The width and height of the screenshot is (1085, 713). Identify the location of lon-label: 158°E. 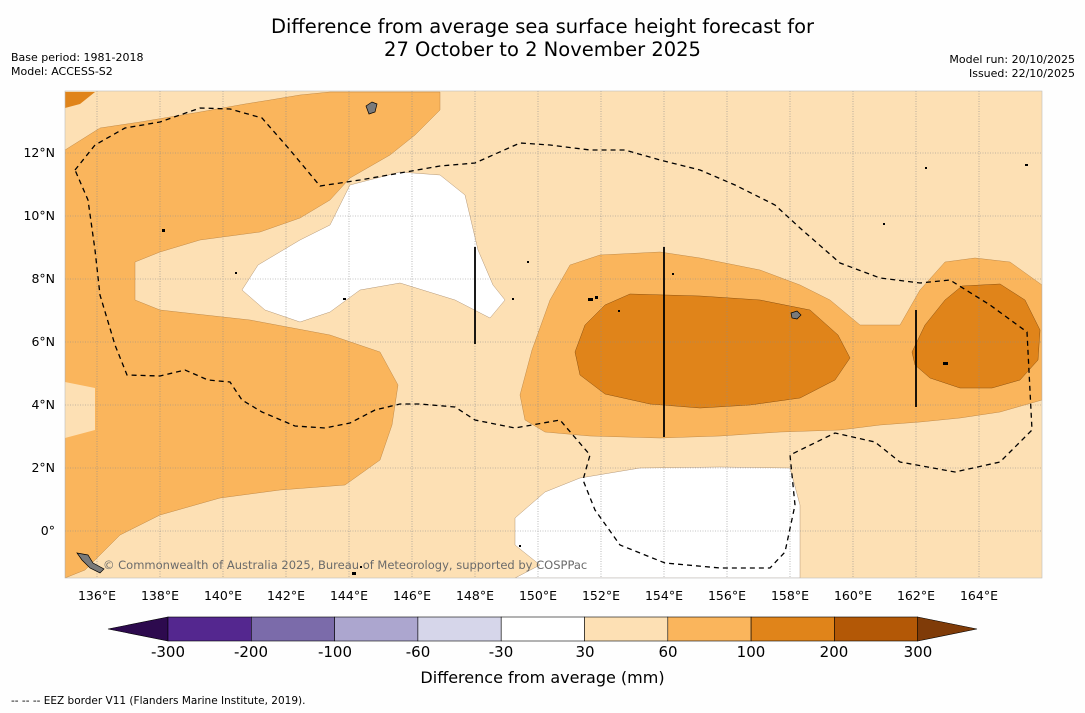
(789, 595).